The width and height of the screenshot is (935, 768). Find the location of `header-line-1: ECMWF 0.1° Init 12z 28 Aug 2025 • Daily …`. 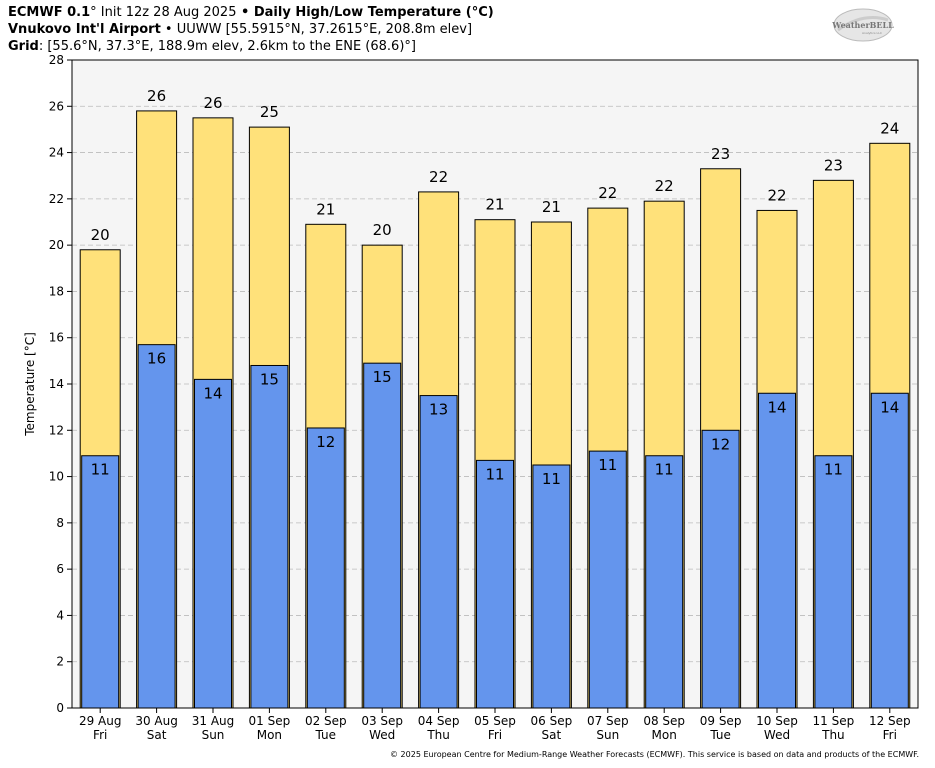

header-line-1: ECMWF 0.1° Init 12z 28 Aug 2025 • Daily … is located at coordinates (251, 12).